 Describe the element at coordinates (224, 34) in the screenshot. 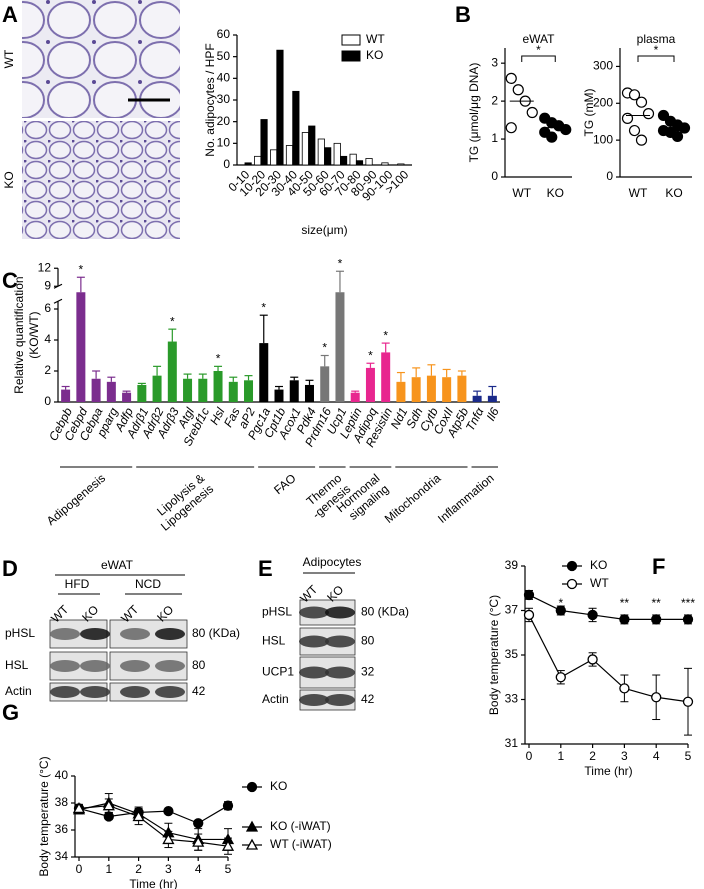

I see `y-tick-label: 60` at that location.